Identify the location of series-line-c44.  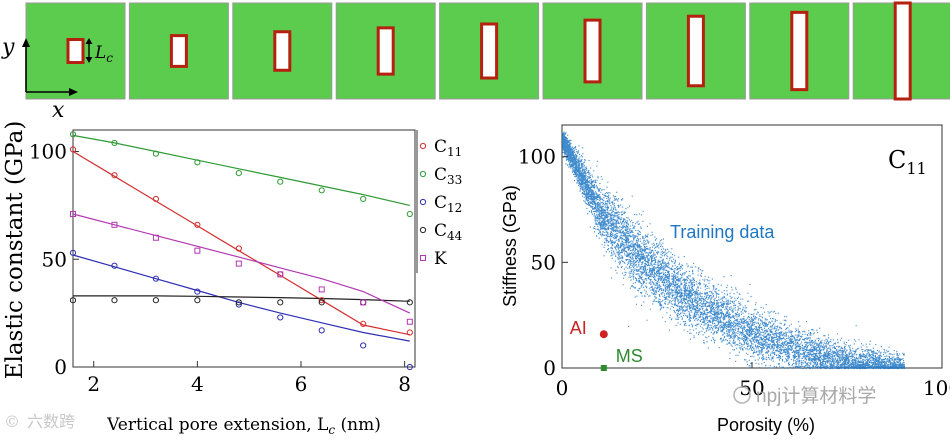
(241, 298).